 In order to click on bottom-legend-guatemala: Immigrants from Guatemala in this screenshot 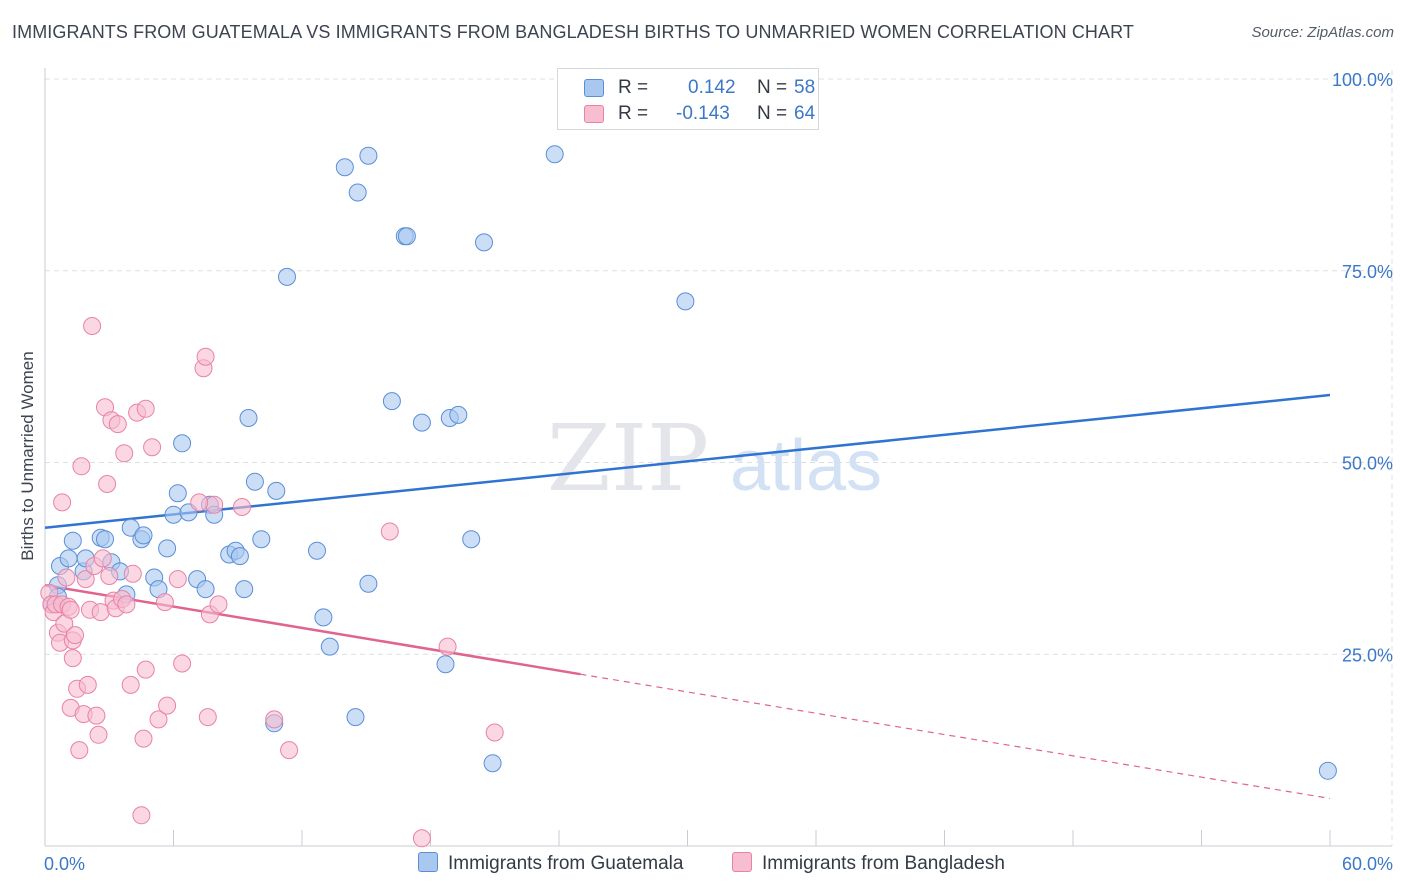, I will do `click(550, 864)`.